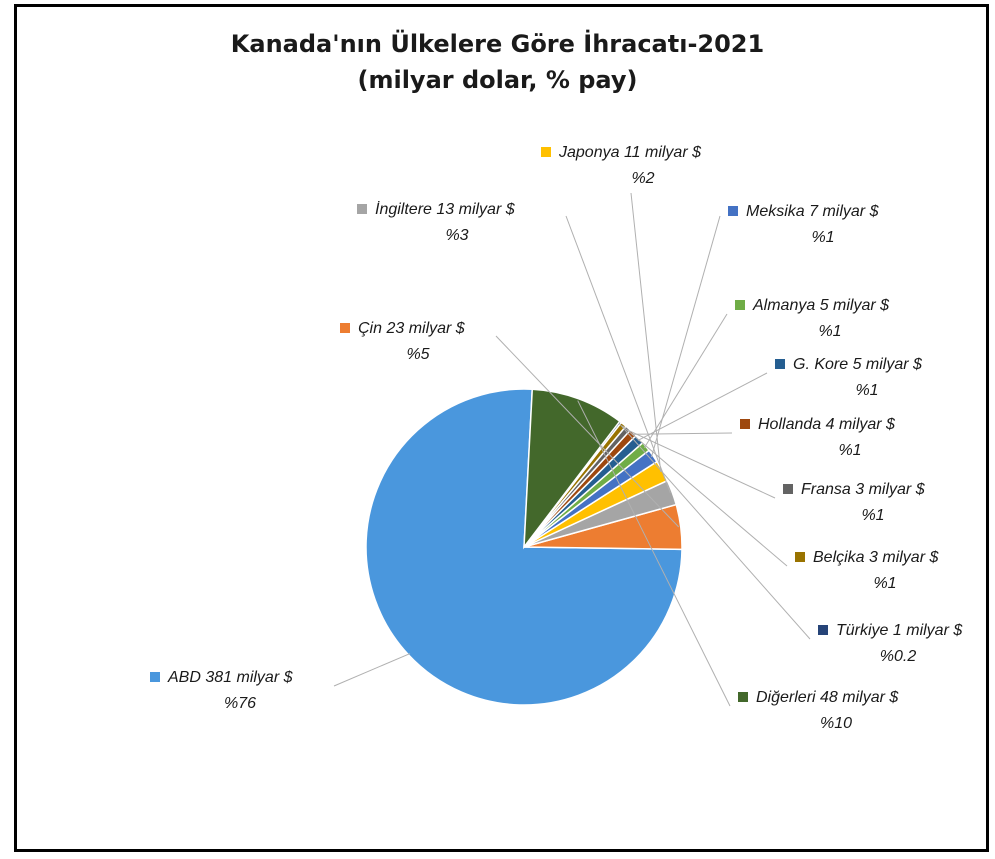 The image size is (995, 859). What do you see at coordinates (240, 703) in the screenshot?
I see `slice-percent: %76` at bounding box center [240, 703].